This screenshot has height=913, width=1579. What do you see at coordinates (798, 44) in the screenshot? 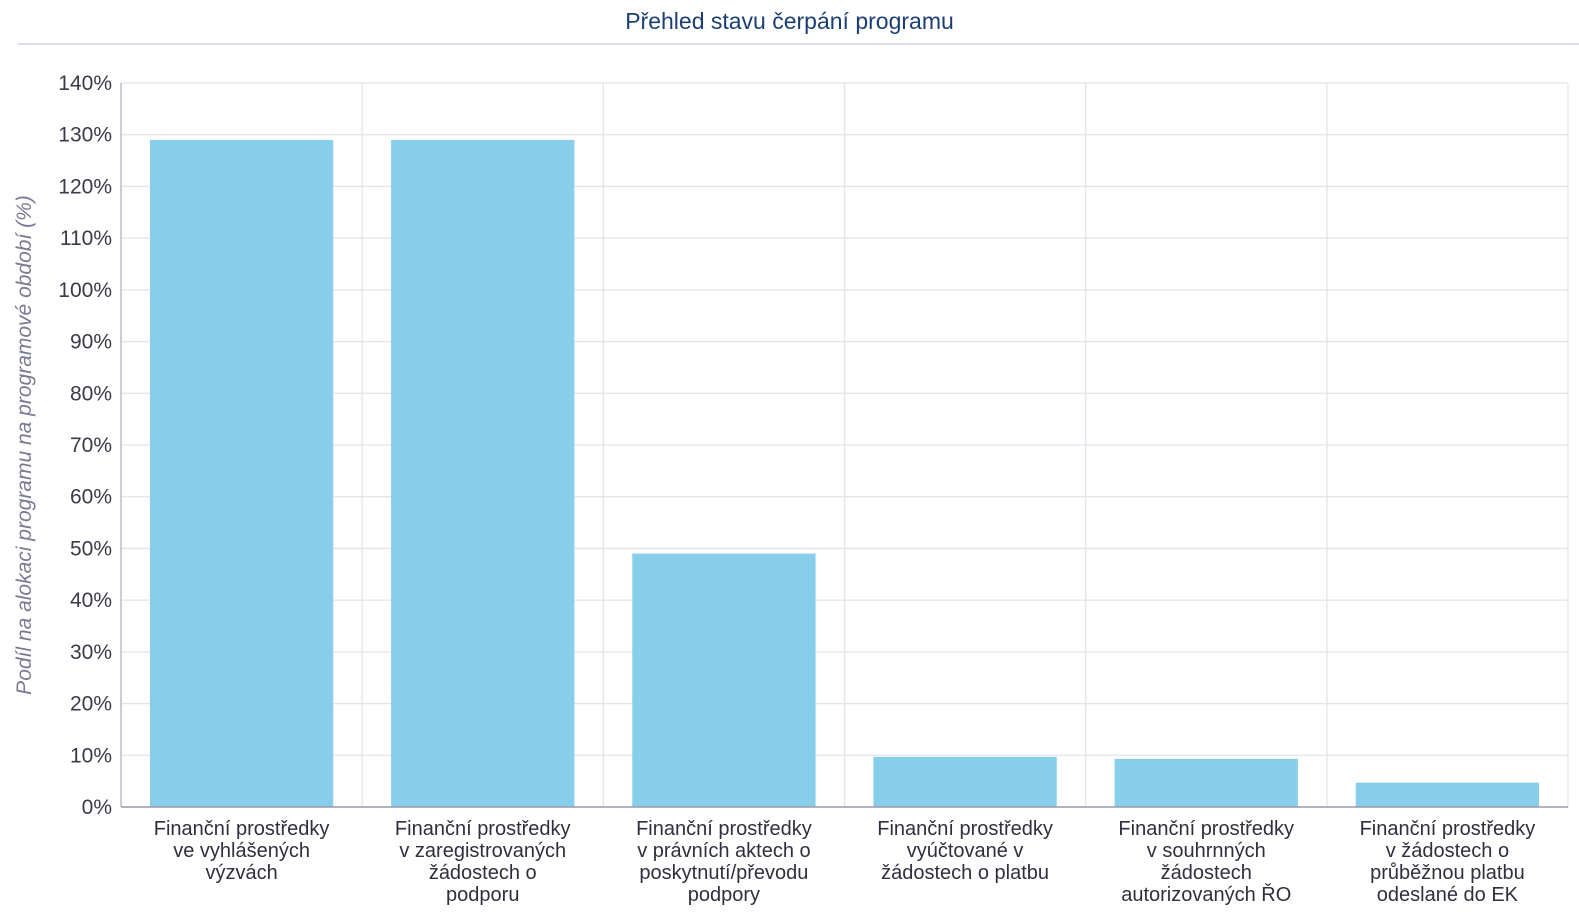
I see `title-divider` at bounding box center [798, 44].